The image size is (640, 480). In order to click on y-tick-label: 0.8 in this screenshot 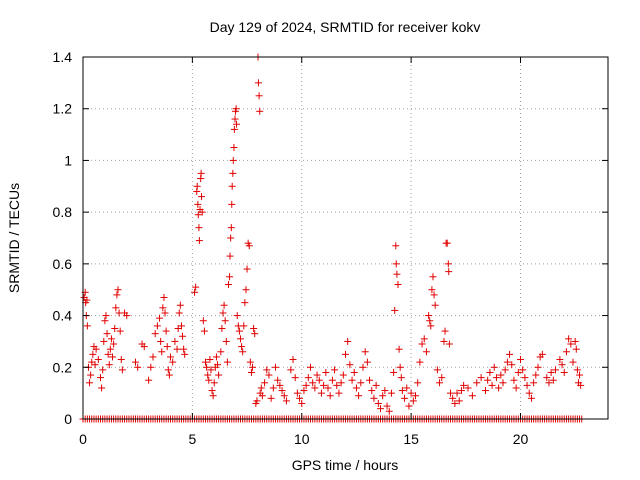, I will do `click(63, 212)`.